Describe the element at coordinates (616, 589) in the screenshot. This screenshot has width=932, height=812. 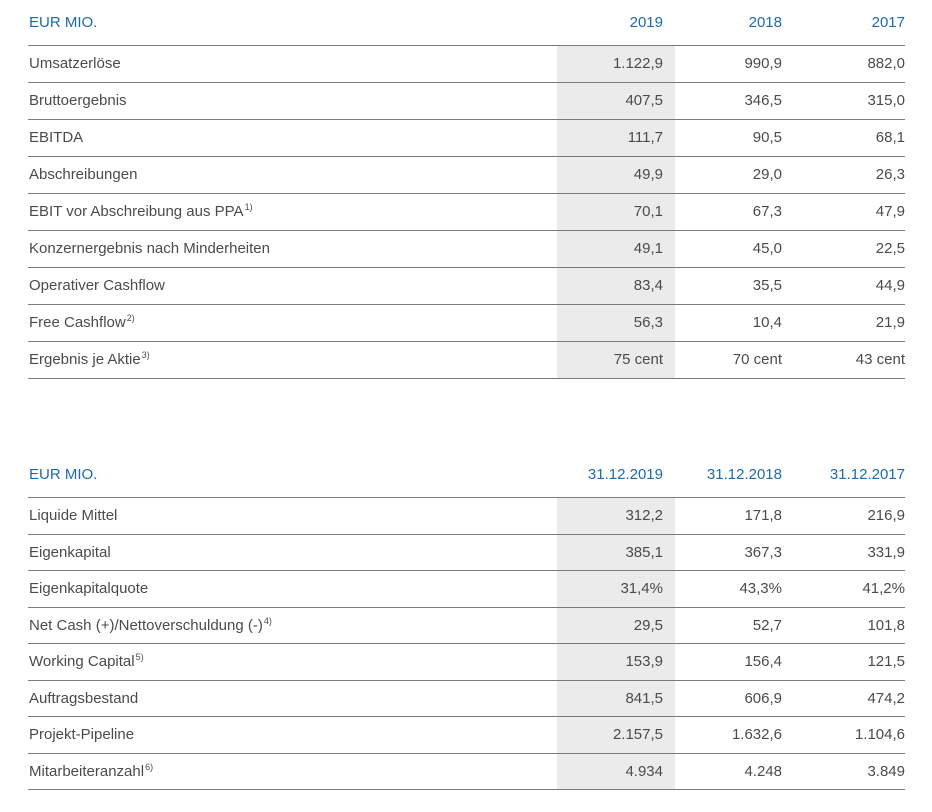
I see `value-current-period: 31,4%` at that location.